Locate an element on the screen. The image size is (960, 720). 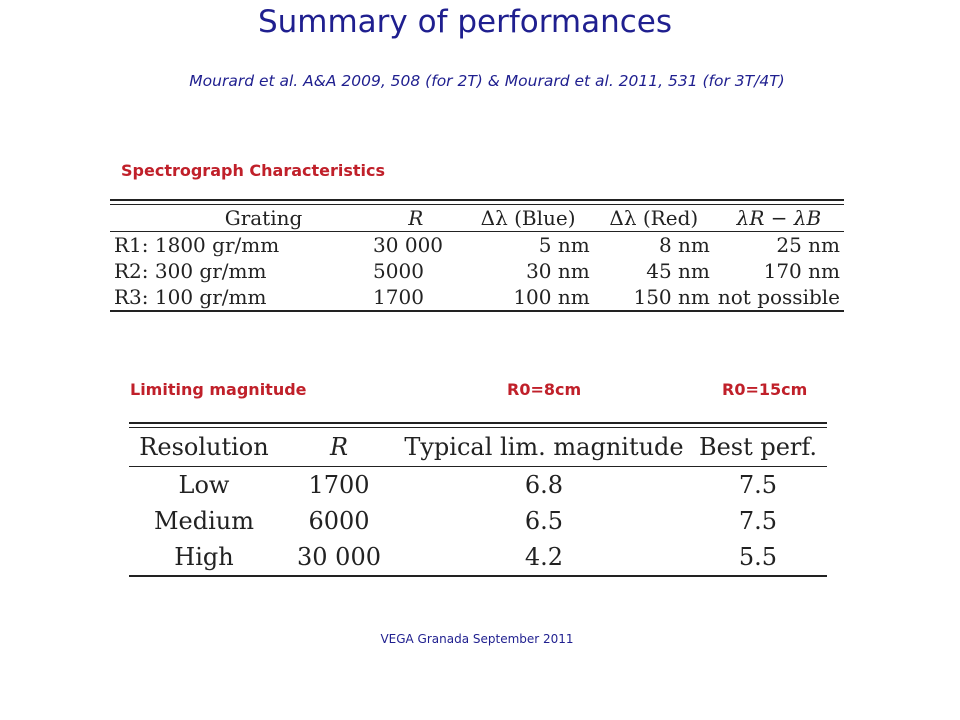
table-cell: not possible is located at coordinates (778, 297).